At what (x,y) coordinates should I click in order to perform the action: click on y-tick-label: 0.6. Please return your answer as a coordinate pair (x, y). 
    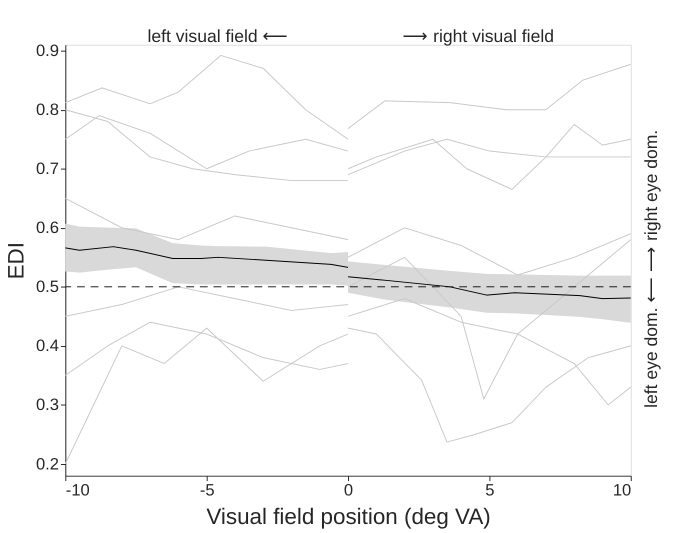
    Looking at the image, I should click on (47, 228).